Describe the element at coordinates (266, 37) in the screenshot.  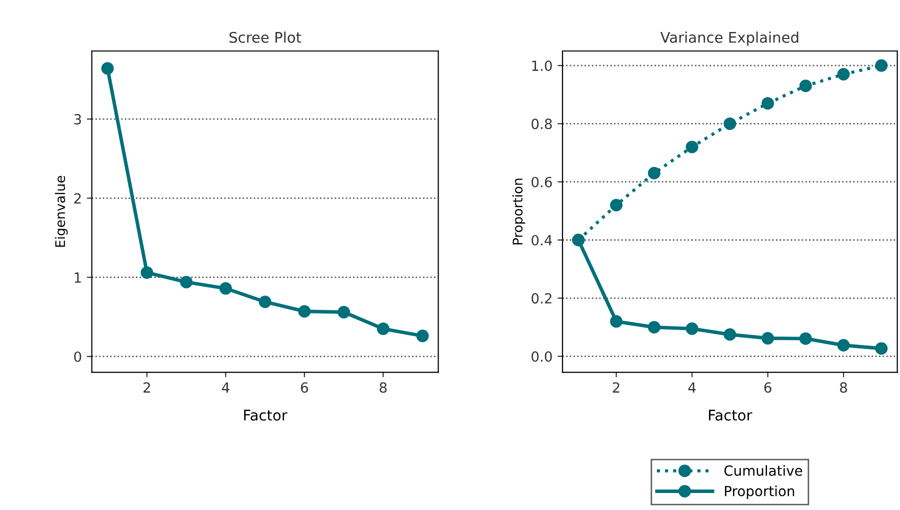
I see `chart-title: Scree Plot` at that location.